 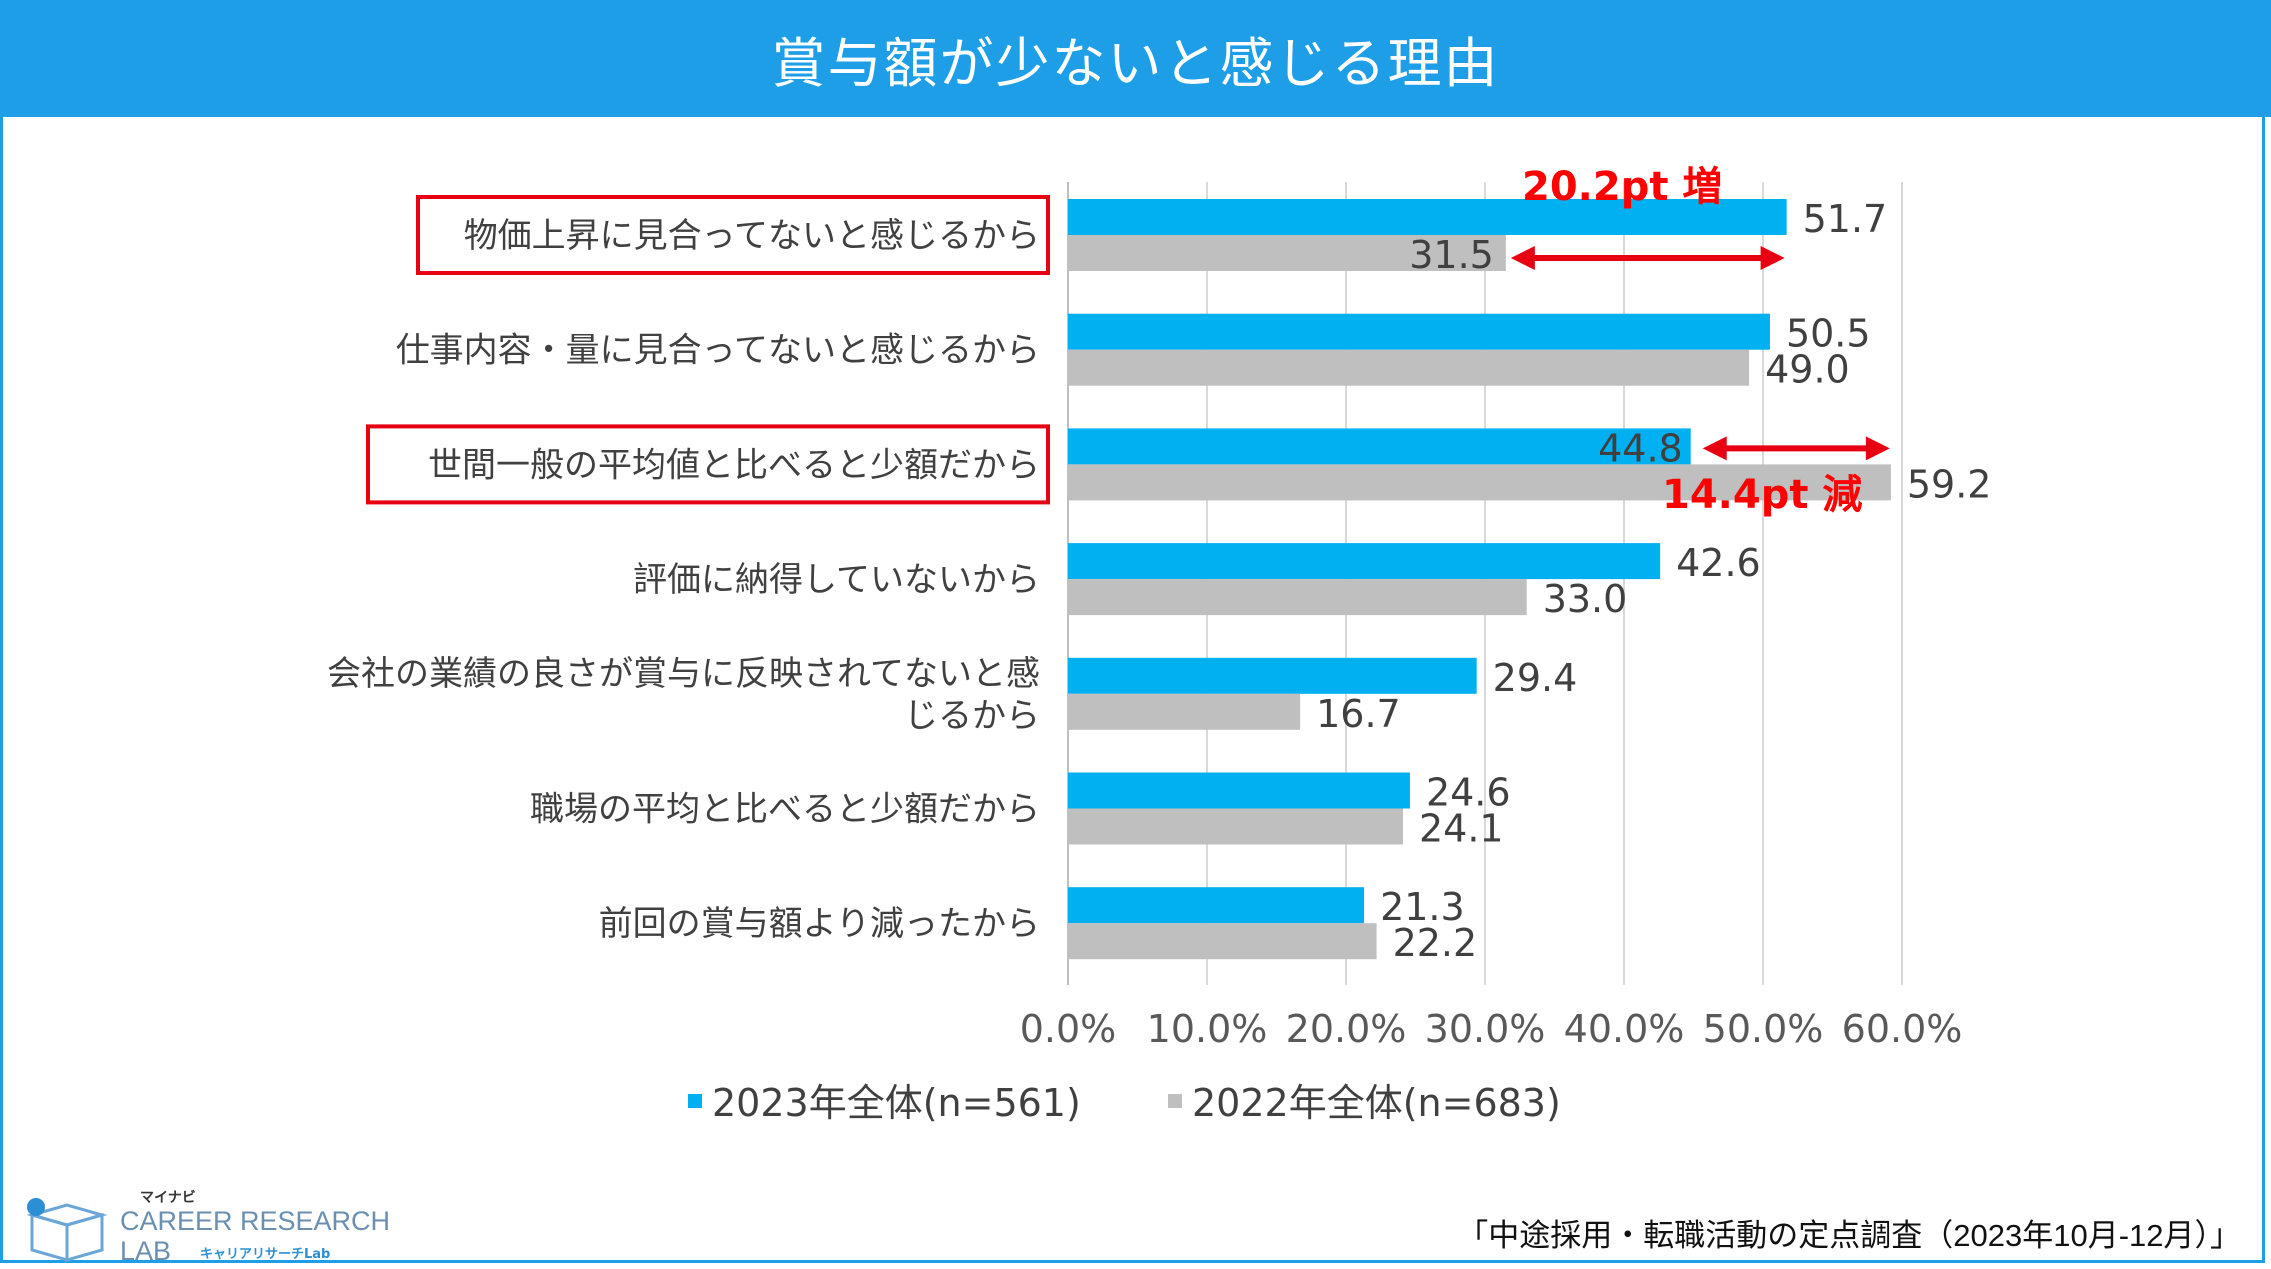 I want to click on category-label: 仕事内容・量に見合ってないと感じるから, so click(x=718, y=351).